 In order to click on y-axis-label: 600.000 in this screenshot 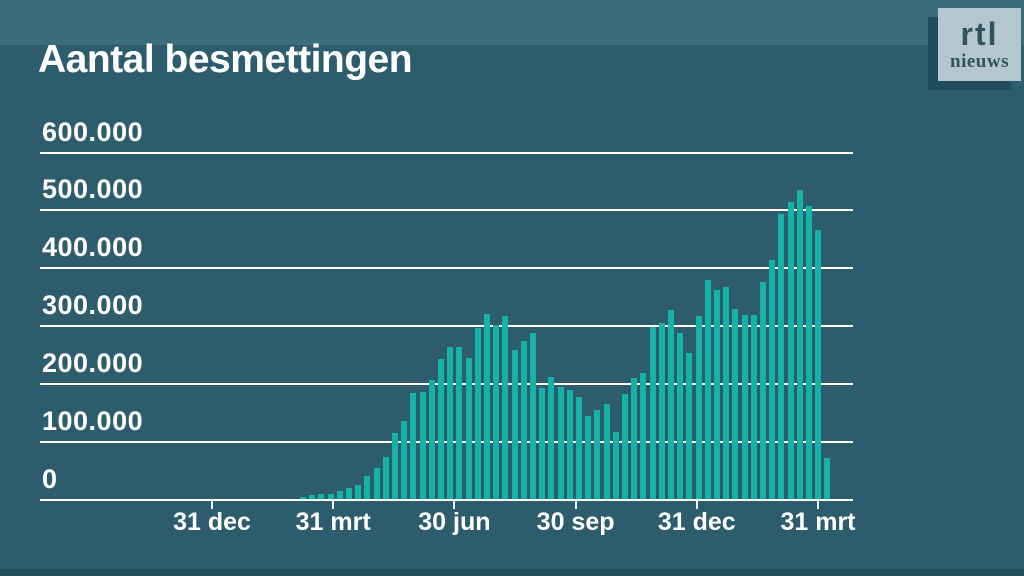, I will do `click(93, 131)`.